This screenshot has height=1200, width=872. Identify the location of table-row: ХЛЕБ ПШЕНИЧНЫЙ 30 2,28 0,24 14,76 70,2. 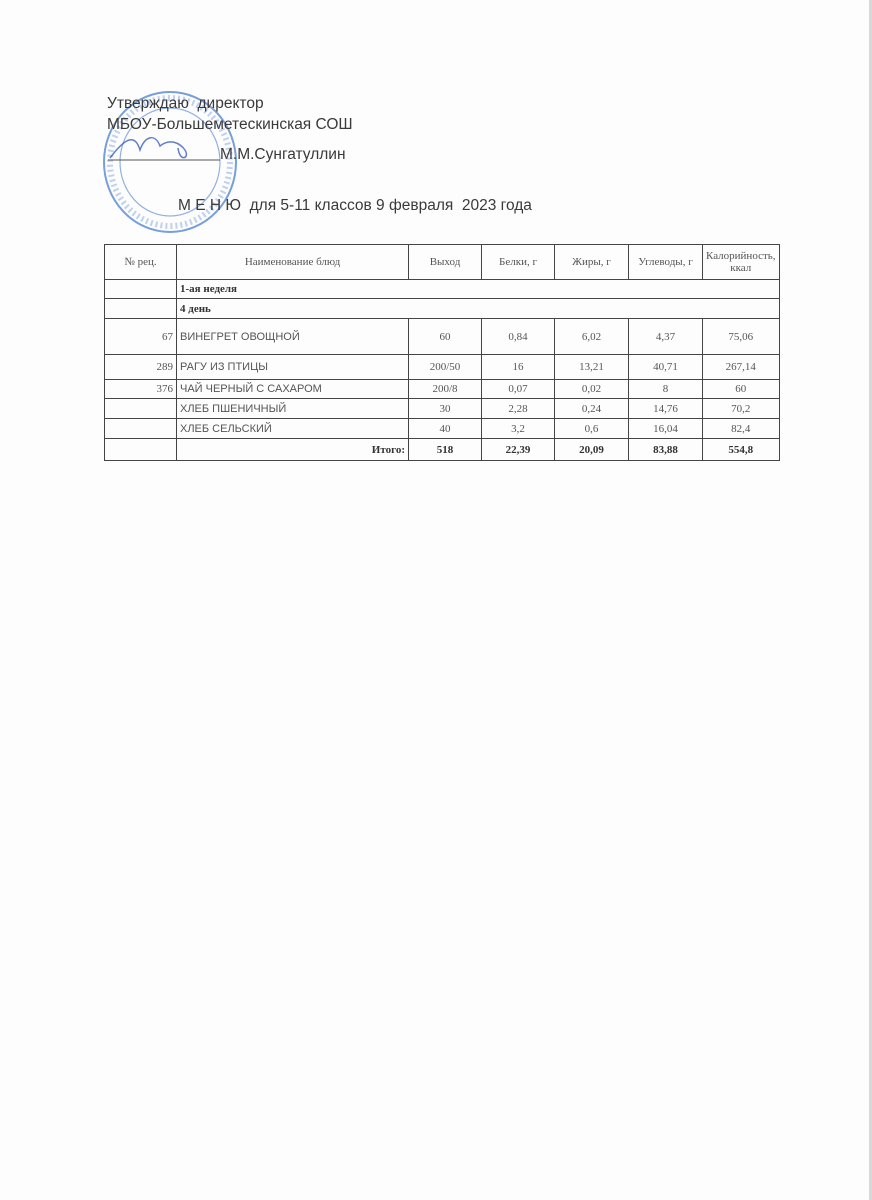
(442, 408).